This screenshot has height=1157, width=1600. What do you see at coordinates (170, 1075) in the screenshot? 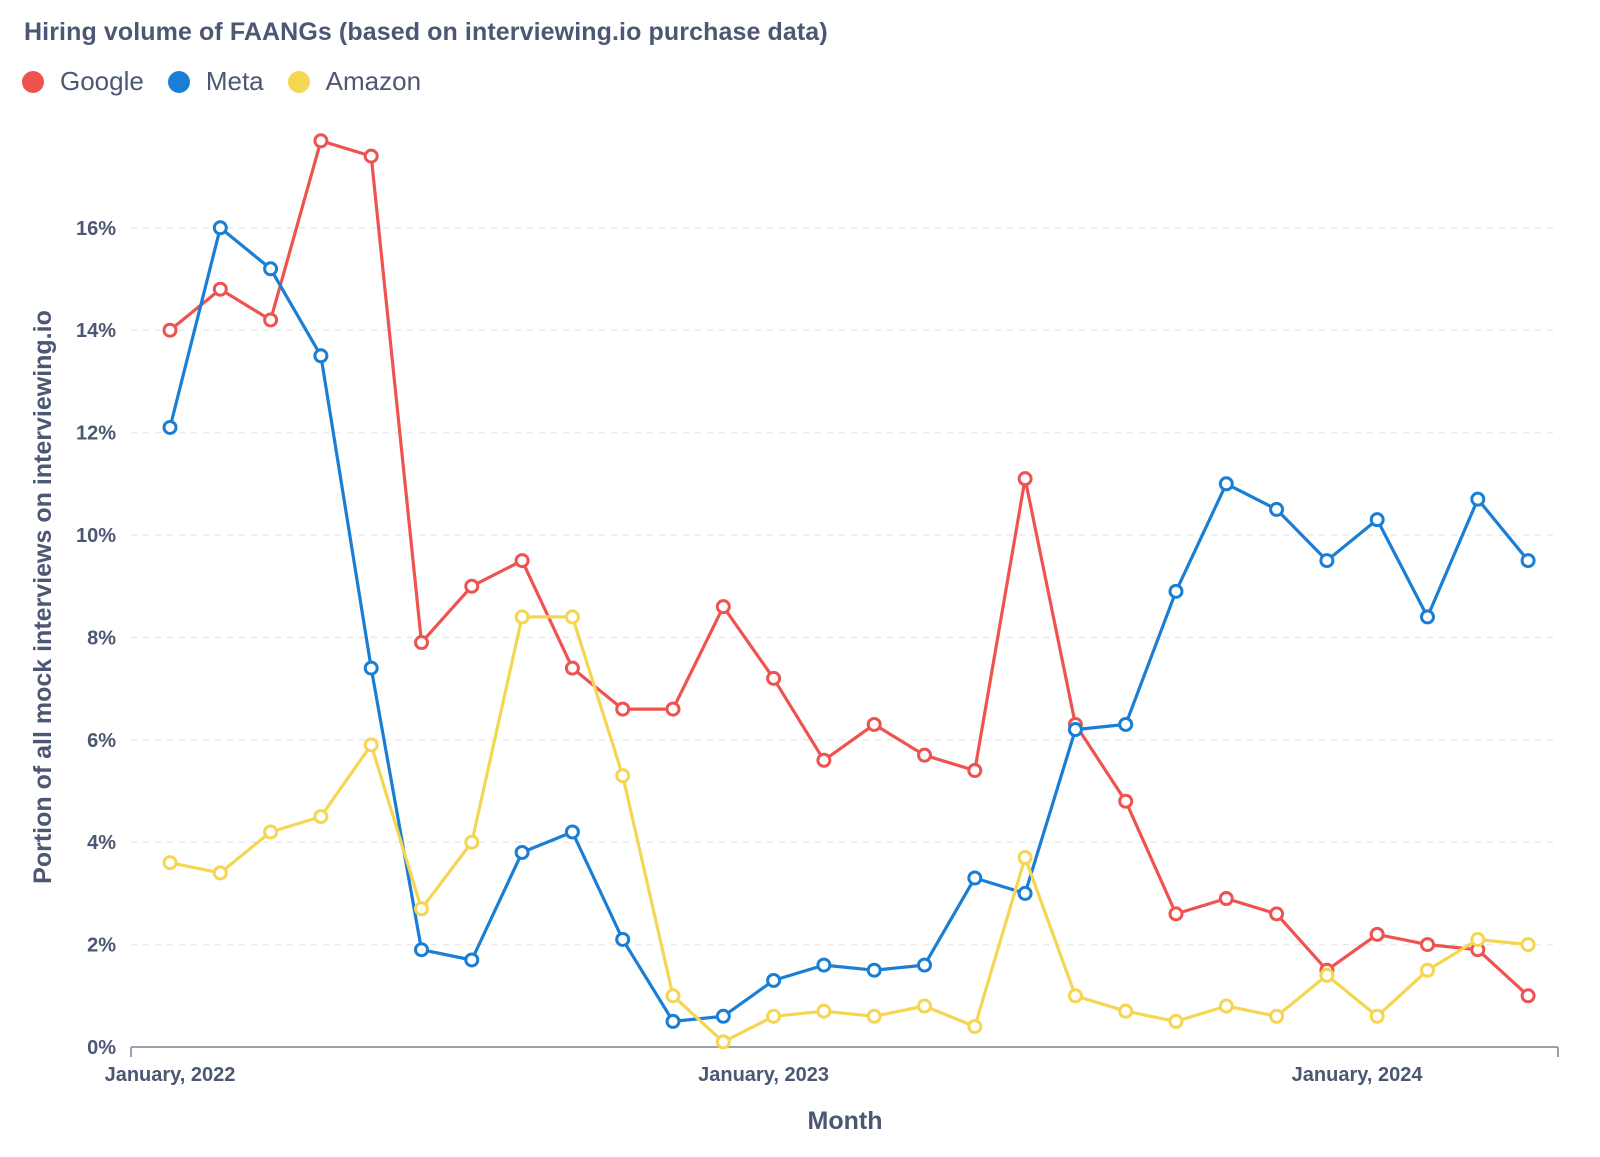
I see `x-tick-label-january-2022: January, 2022` at bounding box center [170, 1075].